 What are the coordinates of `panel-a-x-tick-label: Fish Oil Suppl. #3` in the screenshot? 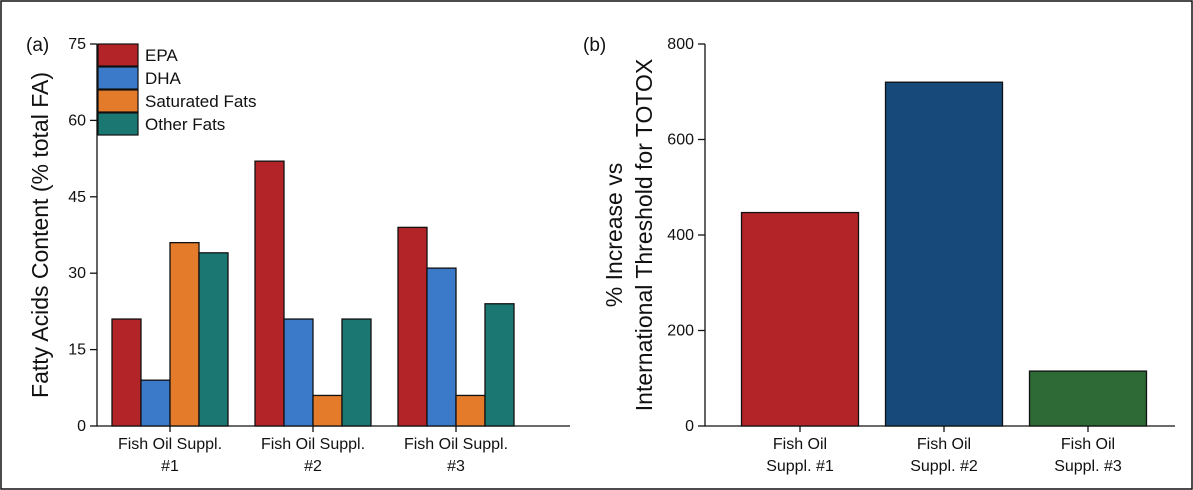 It's located at (456, 455).